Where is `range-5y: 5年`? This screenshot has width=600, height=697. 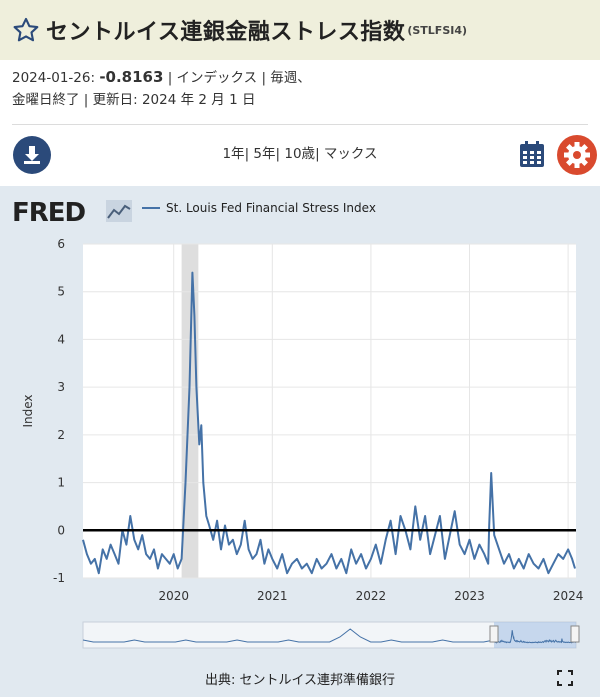 range-5y: 5年 is located at coordinates (264, 154).